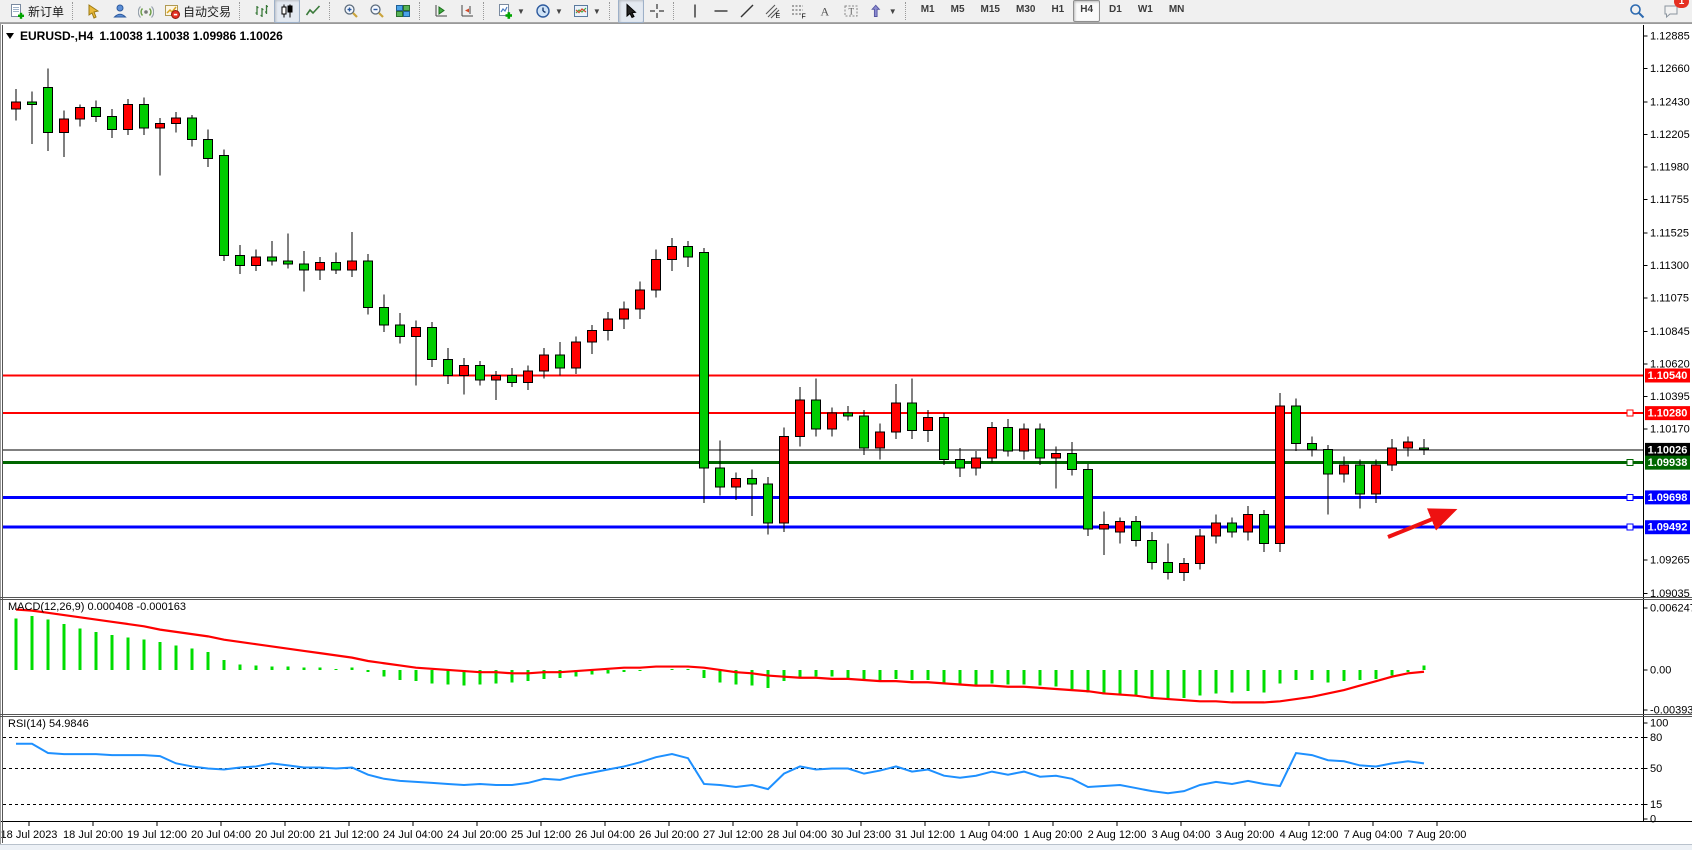  Describe the element at coordinates (1668, 414) in the screenshot. I see `svg-text: 1.10280` at that location.